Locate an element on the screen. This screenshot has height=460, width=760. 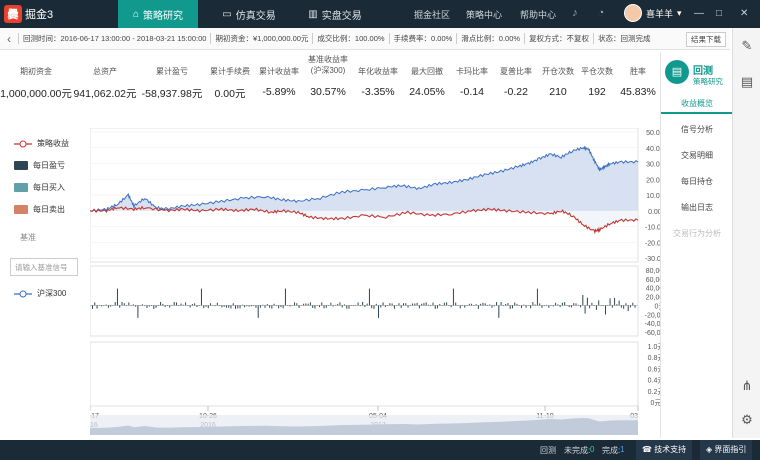
close-button: ✕ is located at coordinates (744, 13).